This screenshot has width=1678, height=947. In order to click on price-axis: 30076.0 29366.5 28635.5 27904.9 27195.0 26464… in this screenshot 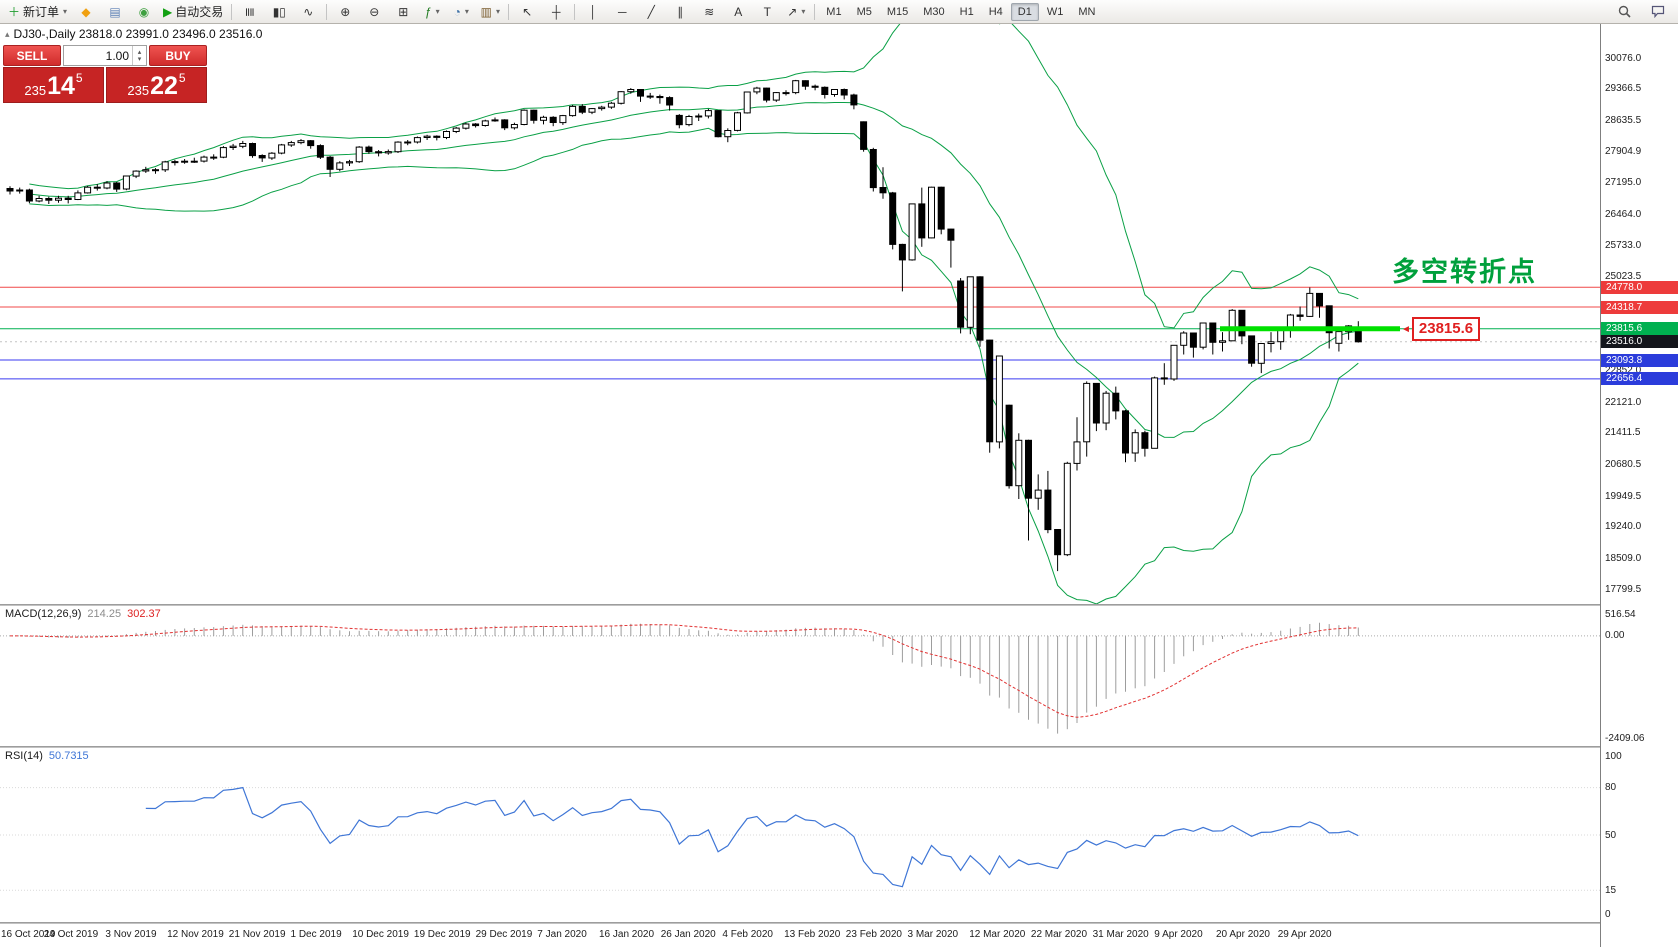, I will do `click(1639, 485)`.